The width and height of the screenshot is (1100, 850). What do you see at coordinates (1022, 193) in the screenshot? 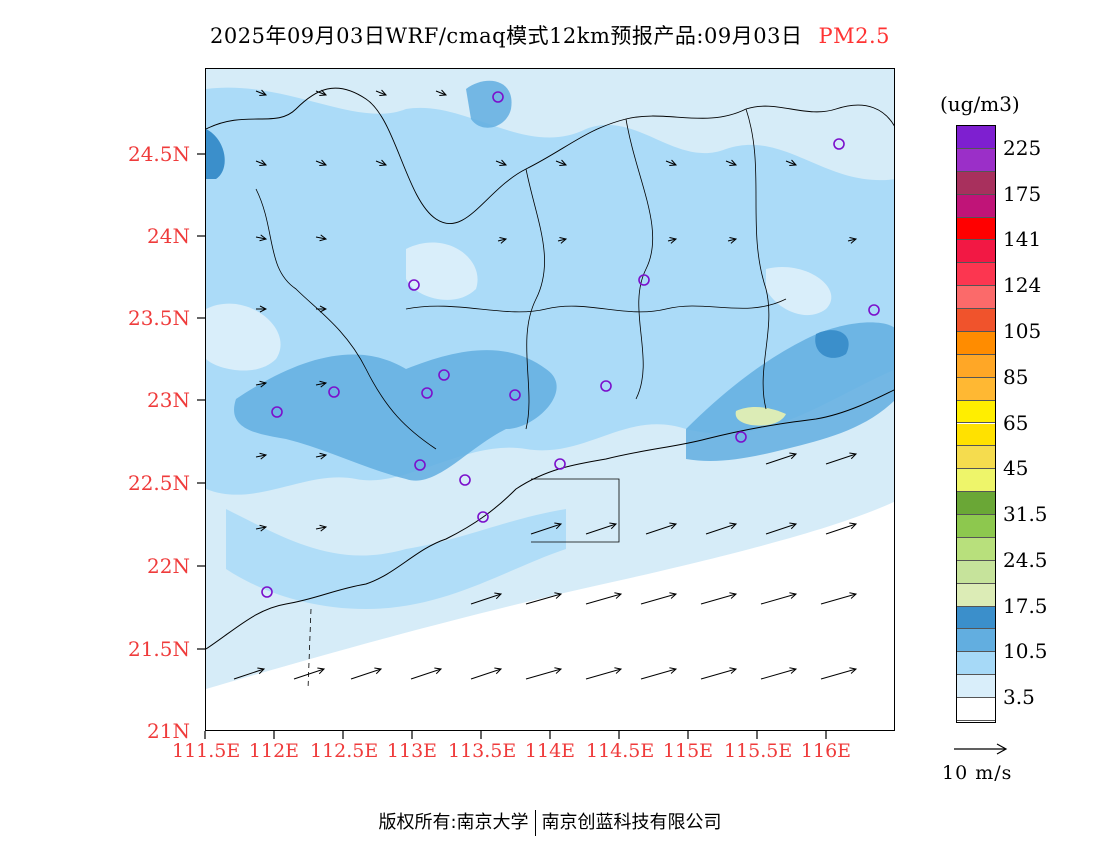
I see `colorbar-label: 175` at bounding box center [1022, 193].